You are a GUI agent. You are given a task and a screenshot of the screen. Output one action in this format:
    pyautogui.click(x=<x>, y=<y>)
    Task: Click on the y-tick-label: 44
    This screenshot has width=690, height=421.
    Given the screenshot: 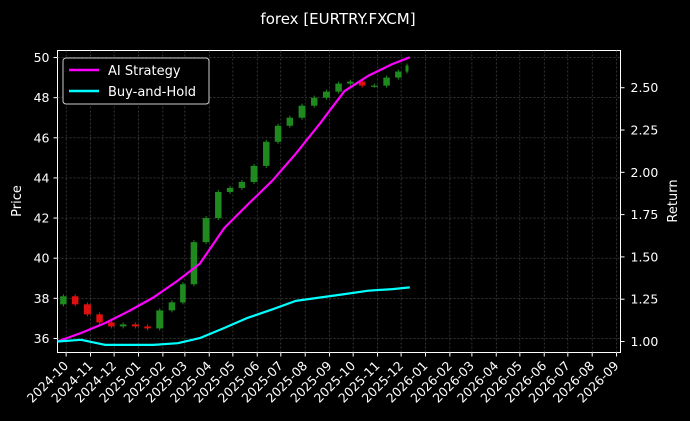 What is the action you would take?
    pyautogui.click(x=42, y=177)
    